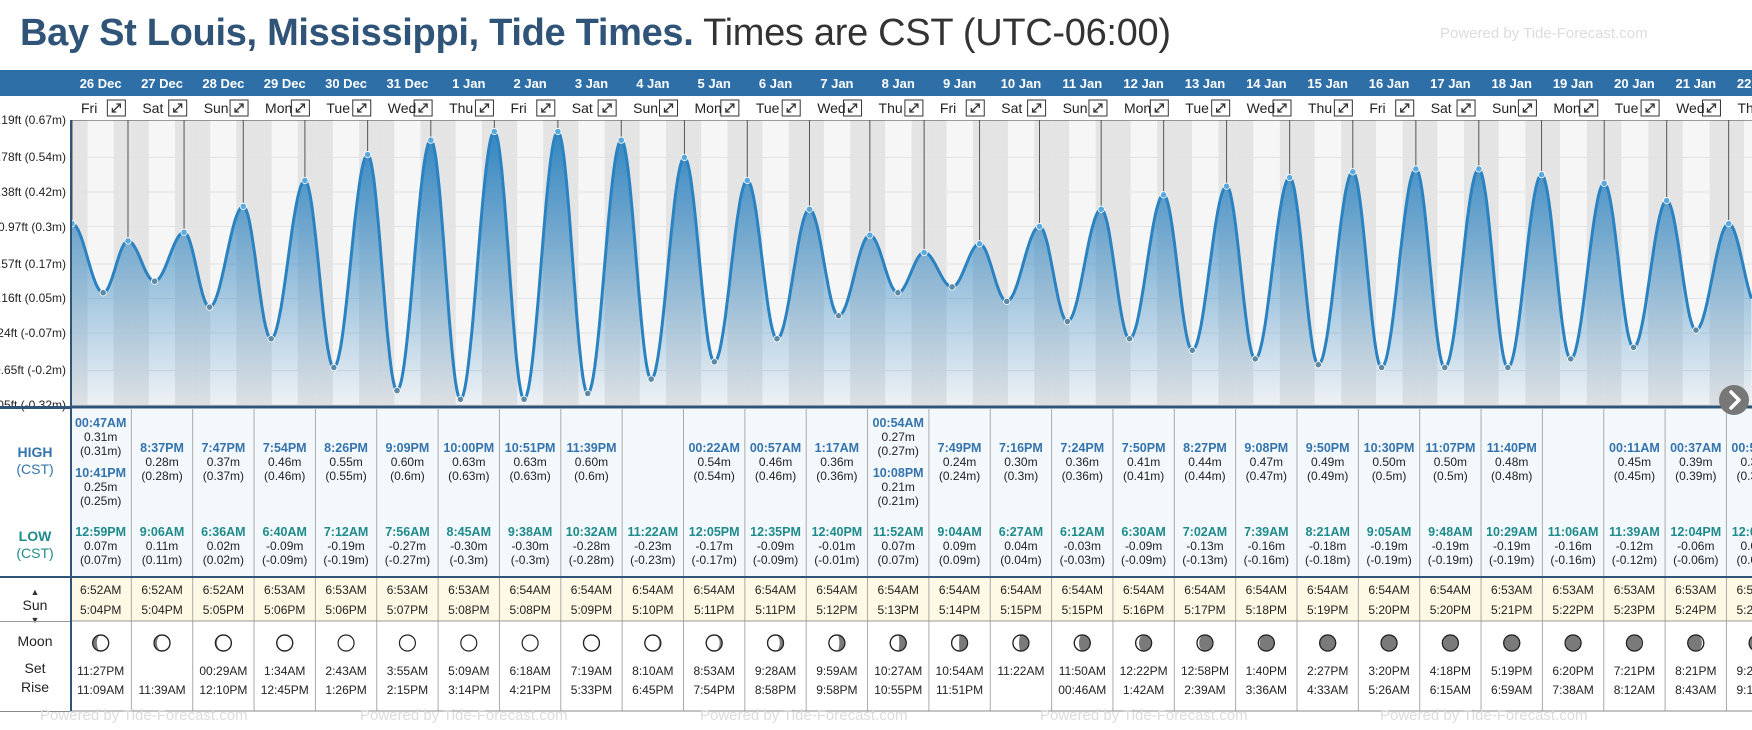 This screenshot has width=1752, height=730. What do you see at coordinates (1450, 690) in the screenshot?
I see `moonrise-time: 6:15AM` at bounding box center [1450, 690].